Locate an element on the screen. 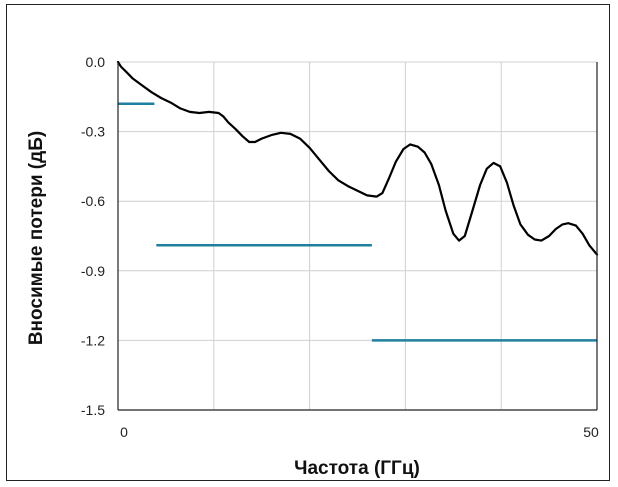 This screenshot has width=618, height=487. y-tick-label-5: -1.5 is located at coordinates (93, 410).